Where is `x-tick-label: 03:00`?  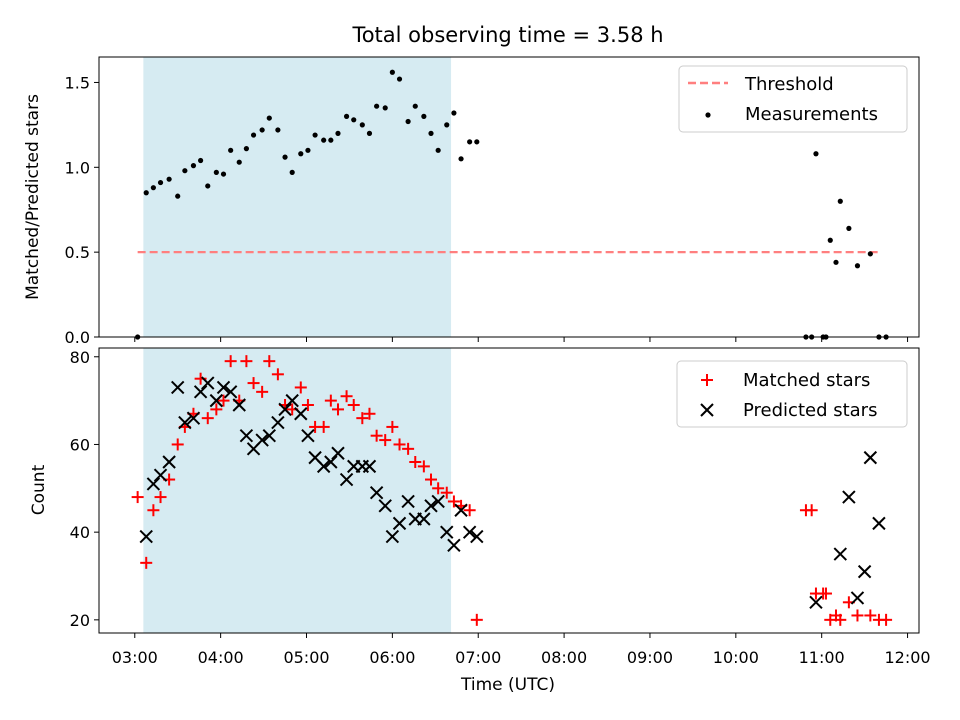
x-tick-label: 03:00 is located at coordinates (135, 657).